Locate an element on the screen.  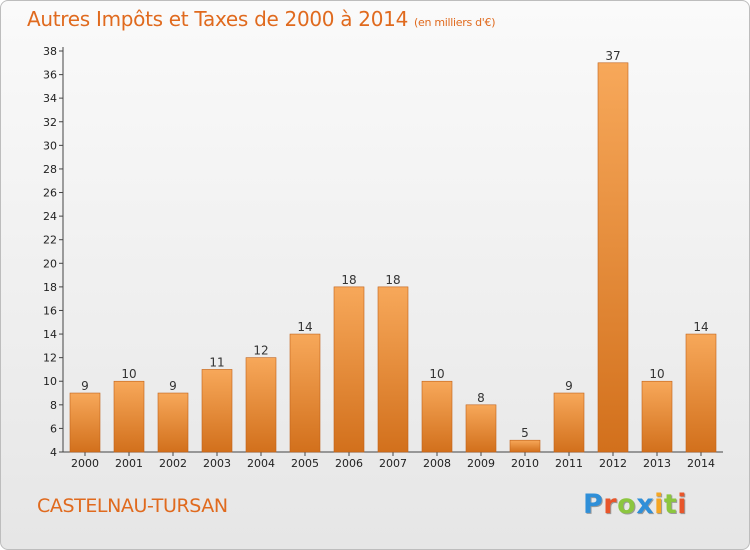
x-tick-label: 2006 is located at coordinates (349, 463).